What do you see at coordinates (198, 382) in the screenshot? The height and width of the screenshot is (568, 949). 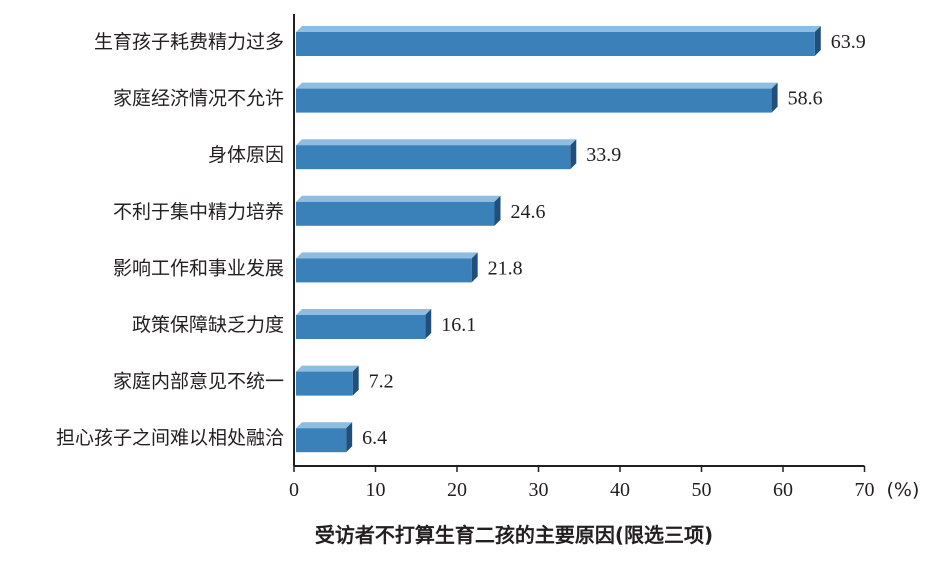 I see `category-label: 家庭内部意见不统一` at bounding box center [198, 382].